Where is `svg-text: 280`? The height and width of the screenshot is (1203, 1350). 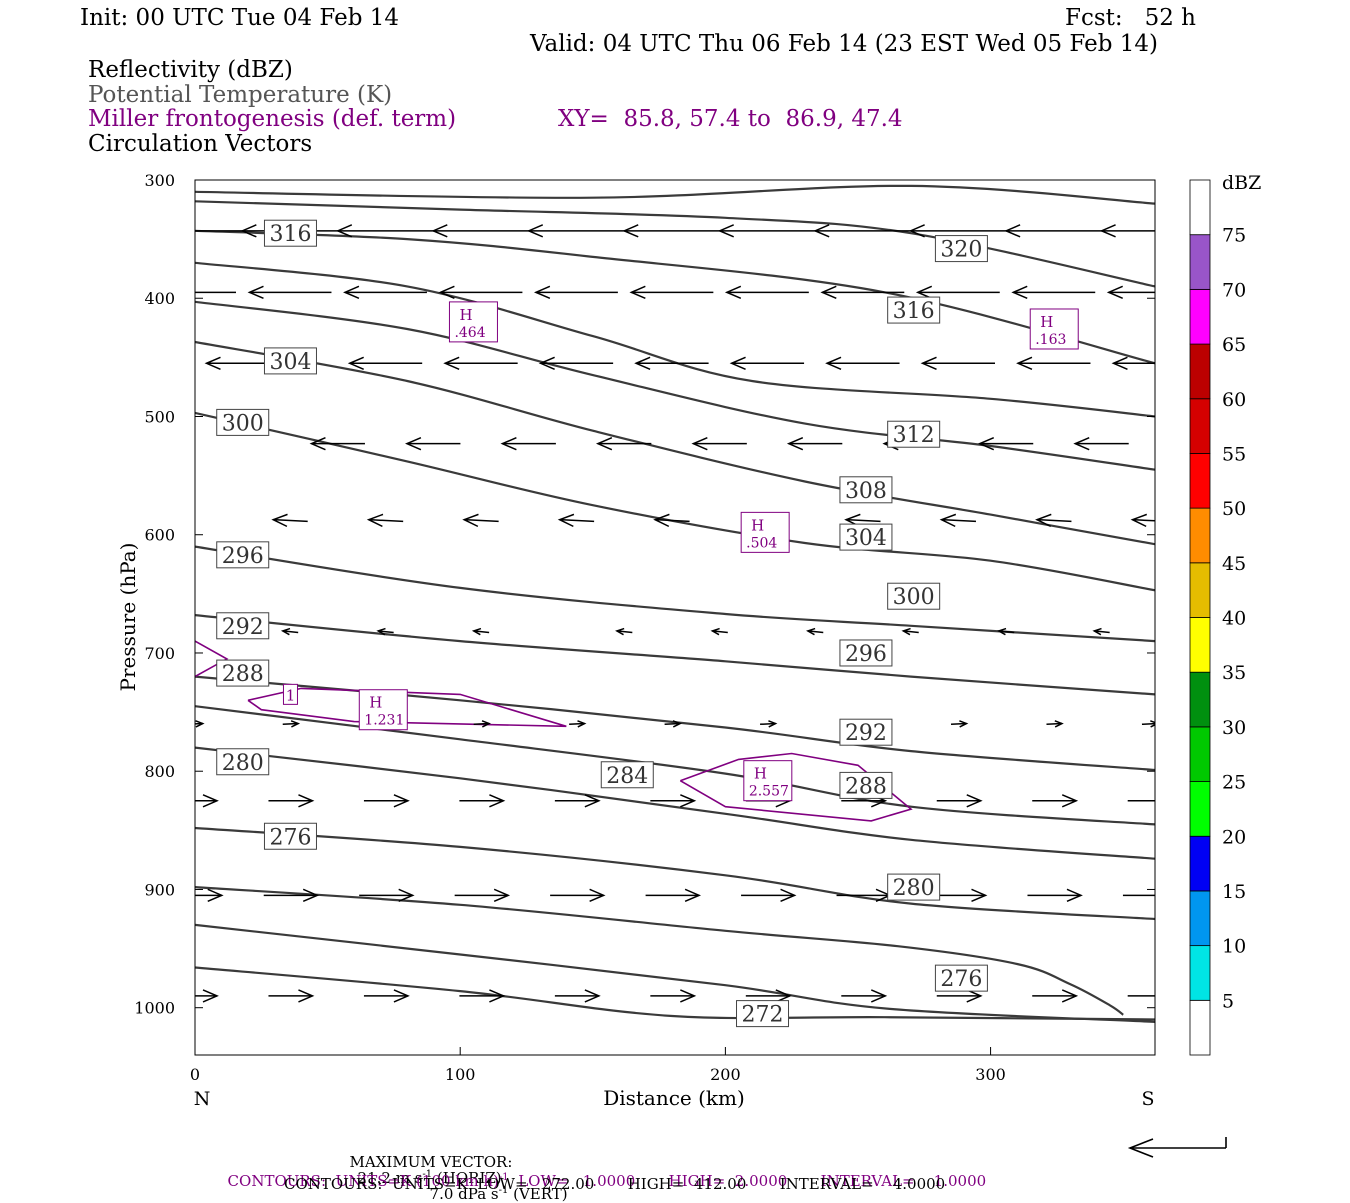
svg-text: 280 is located at coordinates (914, 888).